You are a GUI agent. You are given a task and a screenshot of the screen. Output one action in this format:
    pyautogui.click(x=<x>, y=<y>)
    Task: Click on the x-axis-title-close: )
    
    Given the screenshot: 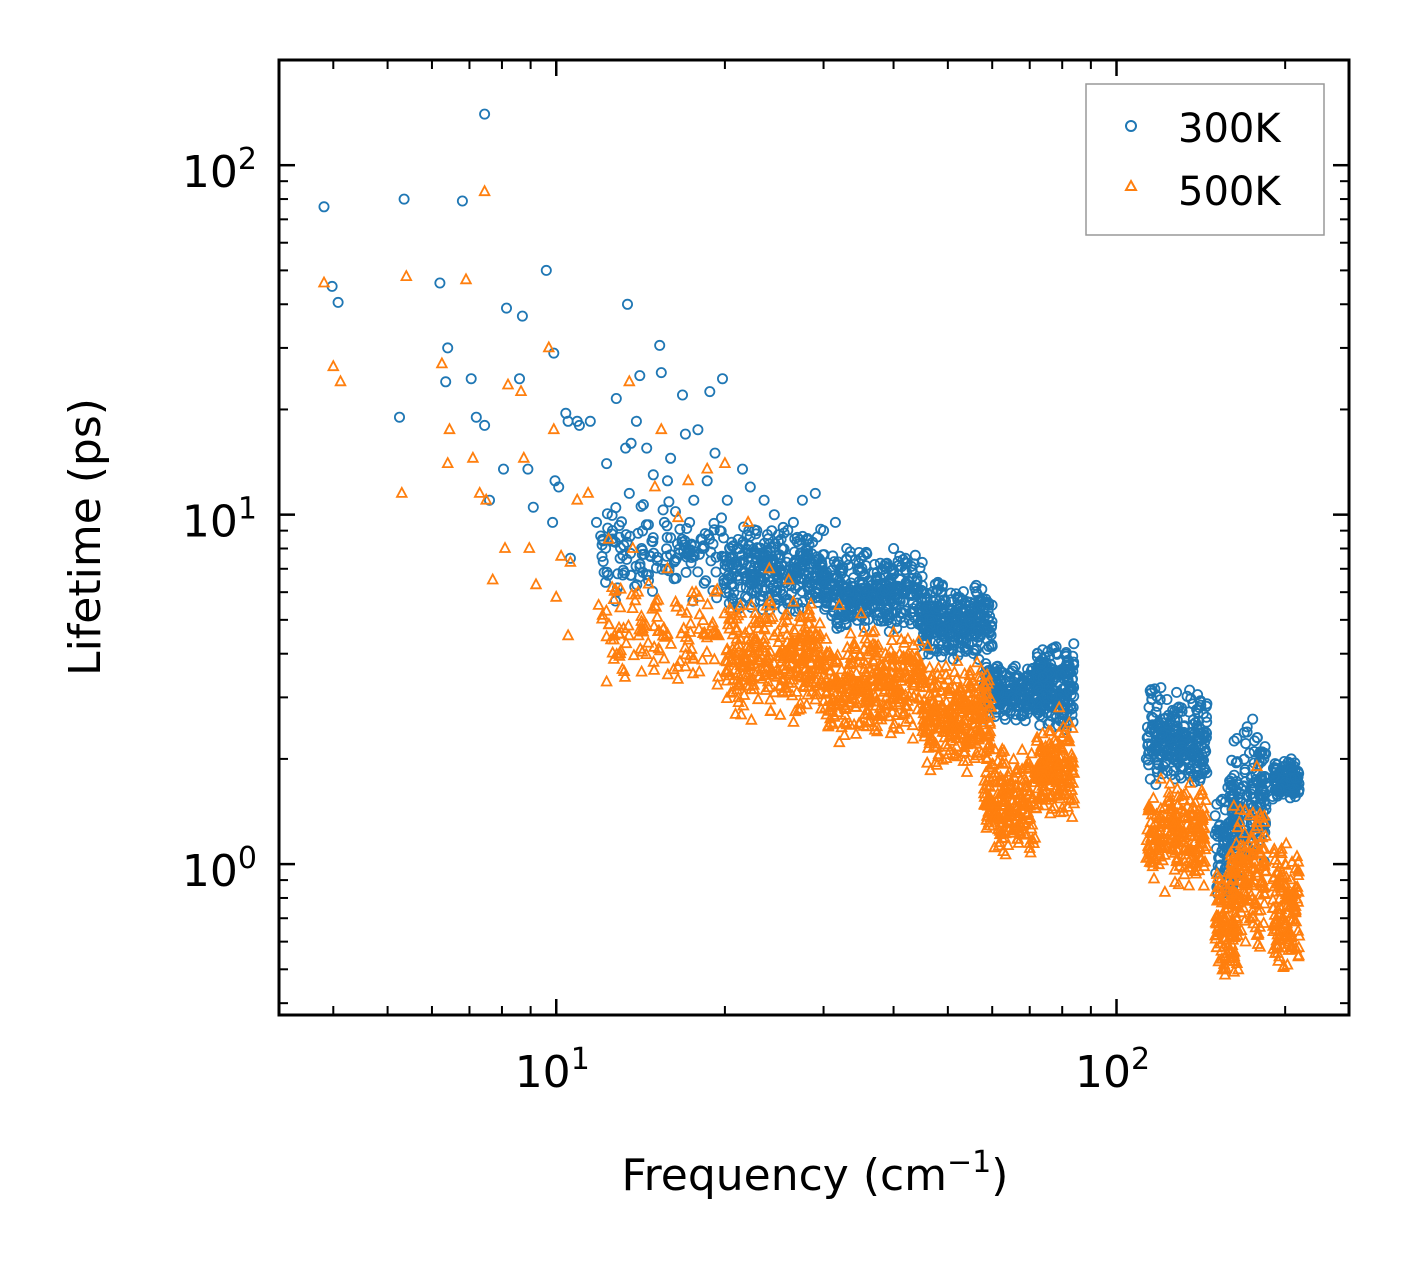 What is the action you would take?
    pyautogui.click(x=999, y=1175)
    